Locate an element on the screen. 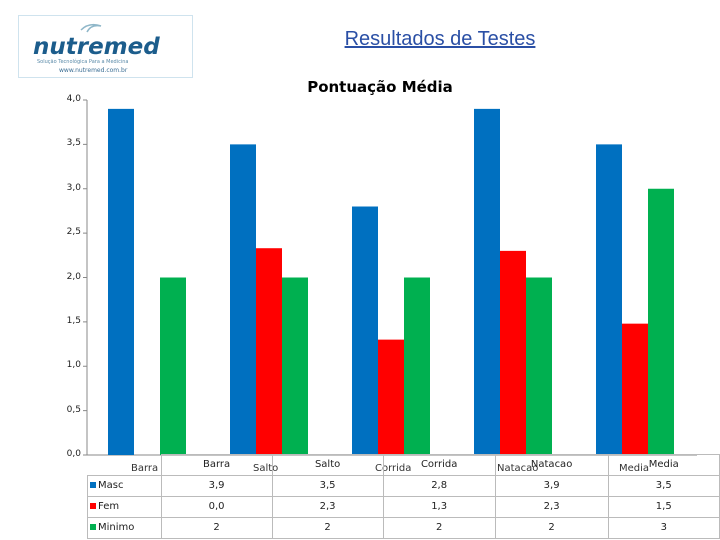  slide-title: Resultados de Testes is located at coordinates (440, 39).